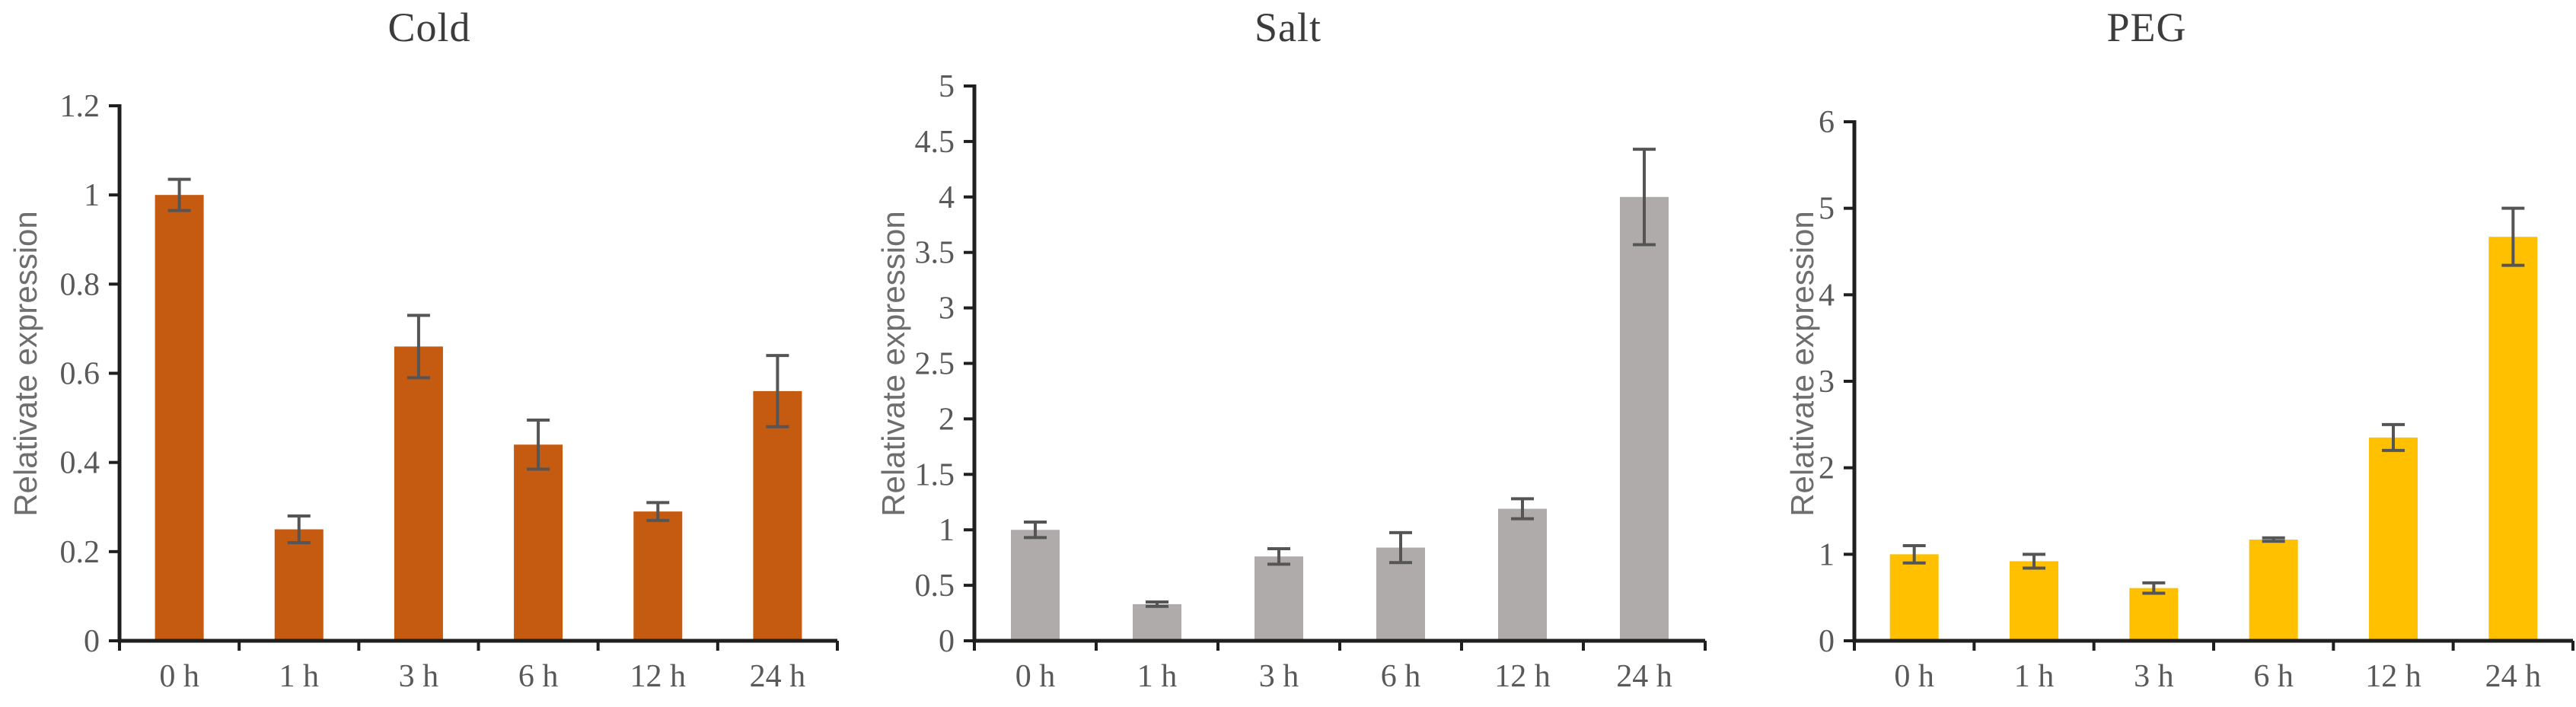 This screenshot has height=707, width=2576. What do you see at coordinates (935, 585) in the screenshot?
I see `y-tick-label-0-5: 0.5` at bounding box center [935, 585].